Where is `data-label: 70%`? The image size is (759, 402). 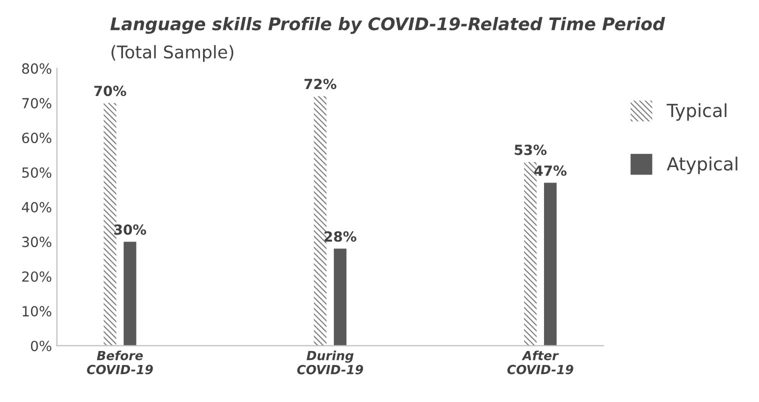
data-label: 70% is located at coordinates (110, 91).